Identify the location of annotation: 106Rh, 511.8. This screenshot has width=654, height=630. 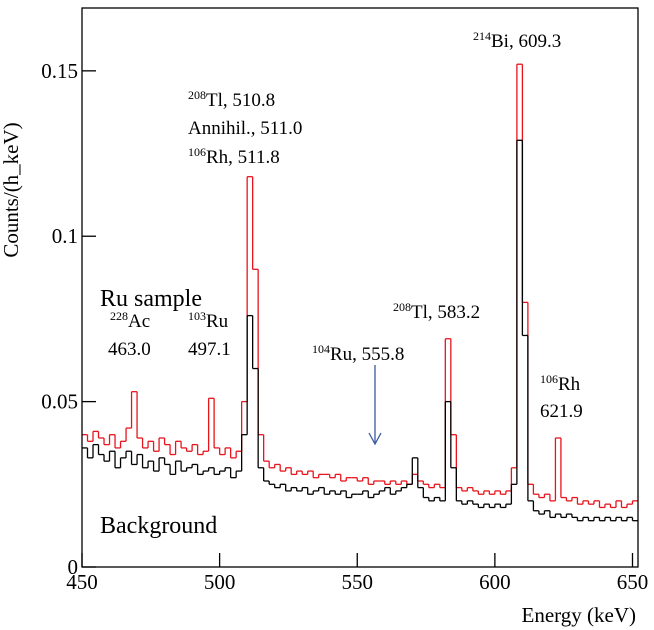
(234, 156).